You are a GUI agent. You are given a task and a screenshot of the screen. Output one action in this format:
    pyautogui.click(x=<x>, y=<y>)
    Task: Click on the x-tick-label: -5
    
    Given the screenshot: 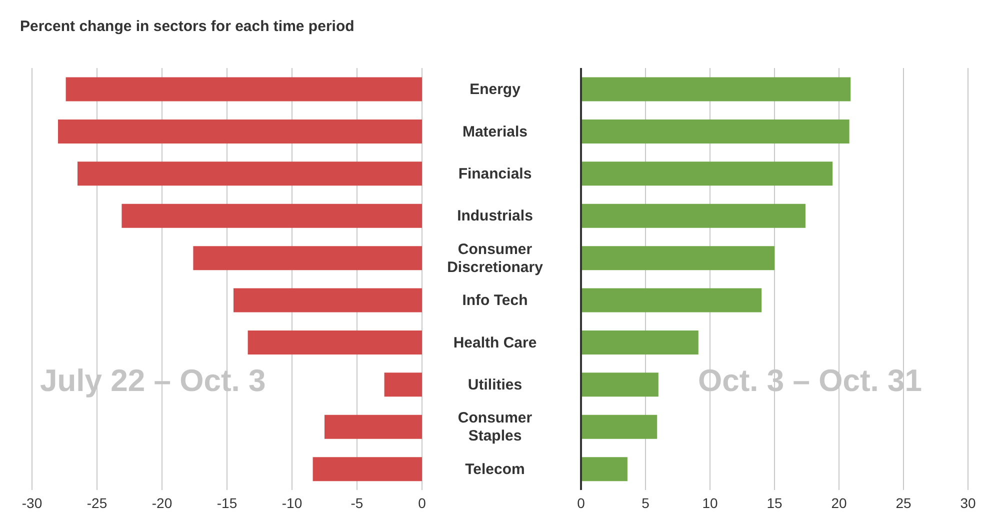 What is the action you would take?
    pyautogui.click(x=357, y=502)
    